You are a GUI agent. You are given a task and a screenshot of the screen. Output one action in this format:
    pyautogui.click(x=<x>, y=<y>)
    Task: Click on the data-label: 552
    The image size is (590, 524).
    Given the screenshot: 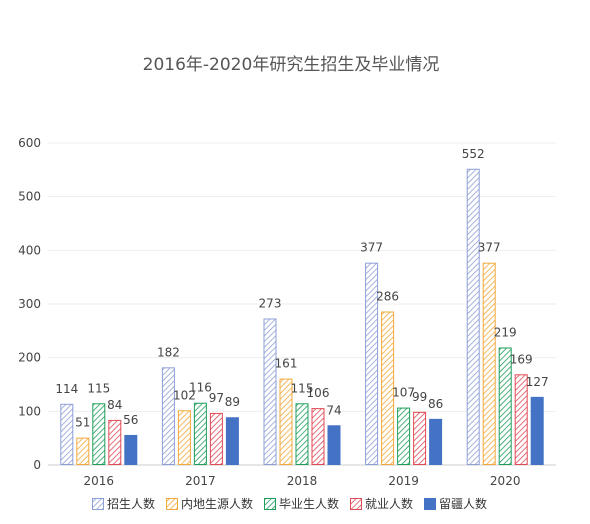 What is the action you would take?
    pyautogui.click(x=473, y=154)
    